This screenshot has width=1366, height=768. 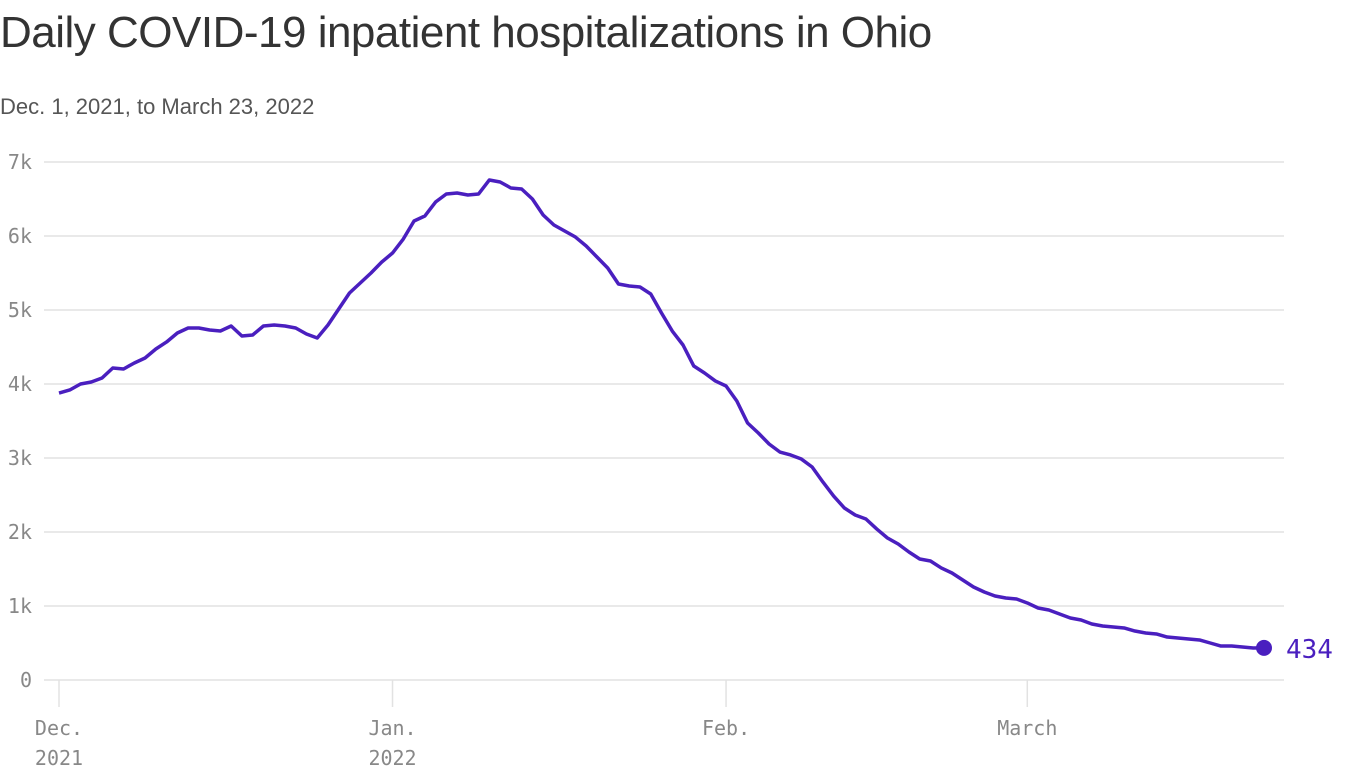 What do you see at coordinates (392, 757) in the screenshot?
I see `x-tick-label: 2022` at bounding box center [392, 757].